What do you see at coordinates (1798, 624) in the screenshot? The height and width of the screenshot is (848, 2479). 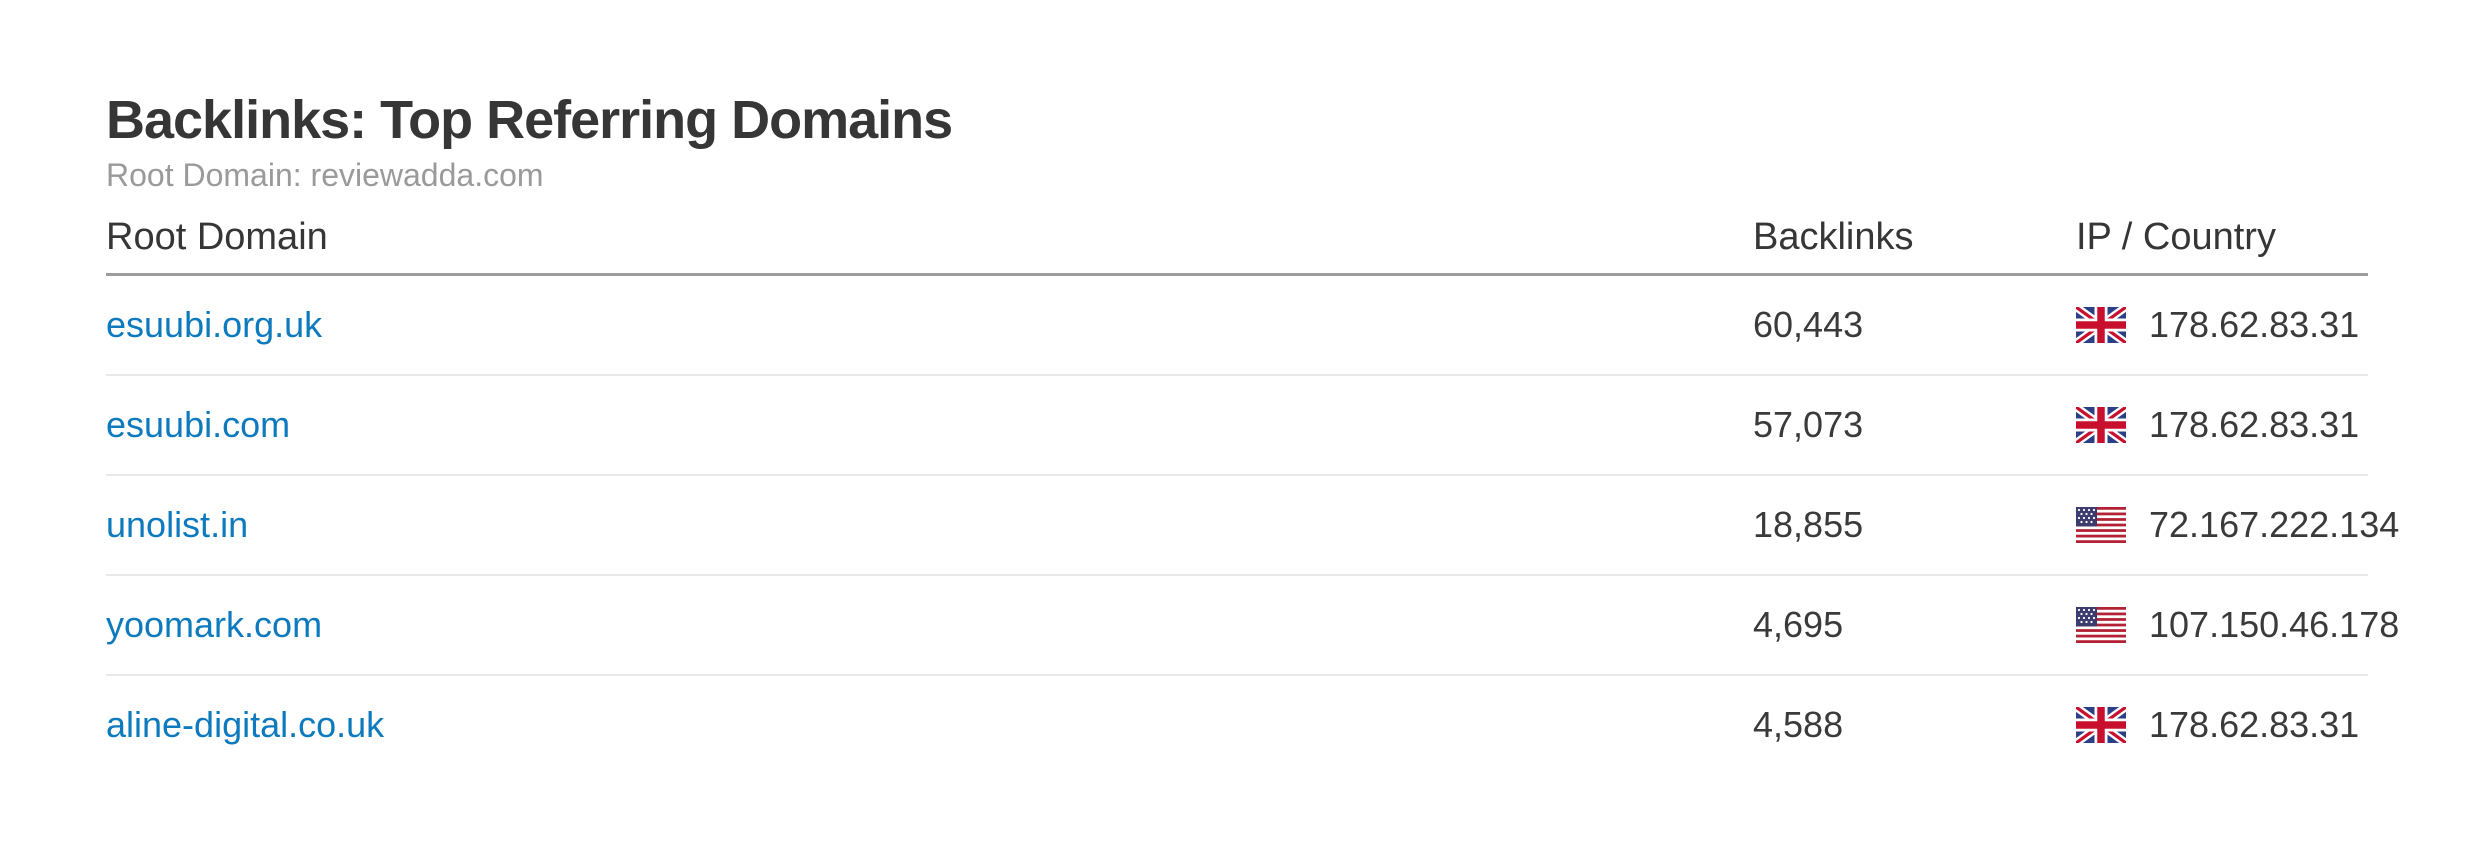 I see `backlinks-count: 4,695` at bounding box center [1798, 624].